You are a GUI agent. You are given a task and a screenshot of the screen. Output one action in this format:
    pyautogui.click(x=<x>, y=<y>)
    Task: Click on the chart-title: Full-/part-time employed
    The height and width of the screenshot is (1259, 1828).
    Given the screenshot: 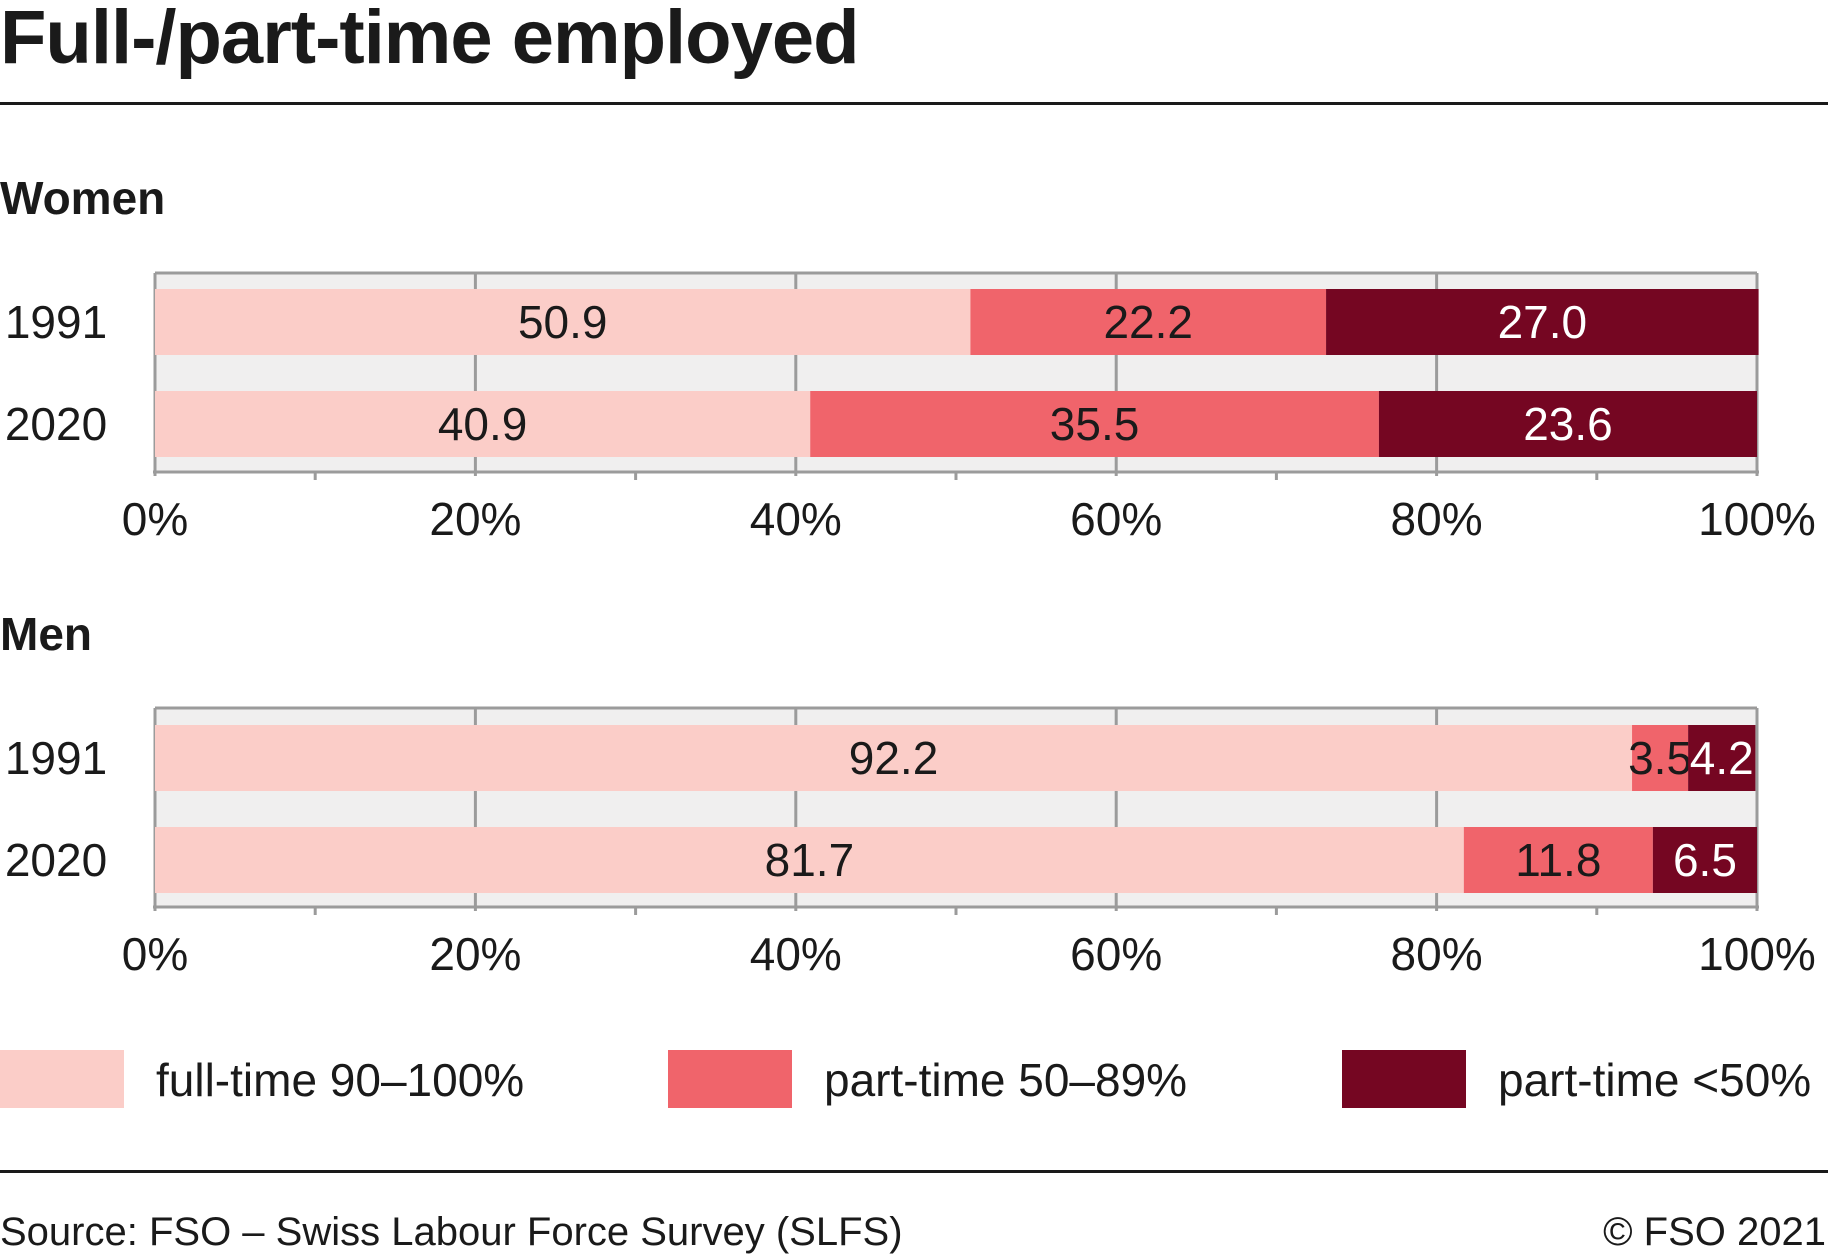 What is the action you would take?
    pyautogui.click(x=430, y=40)
    